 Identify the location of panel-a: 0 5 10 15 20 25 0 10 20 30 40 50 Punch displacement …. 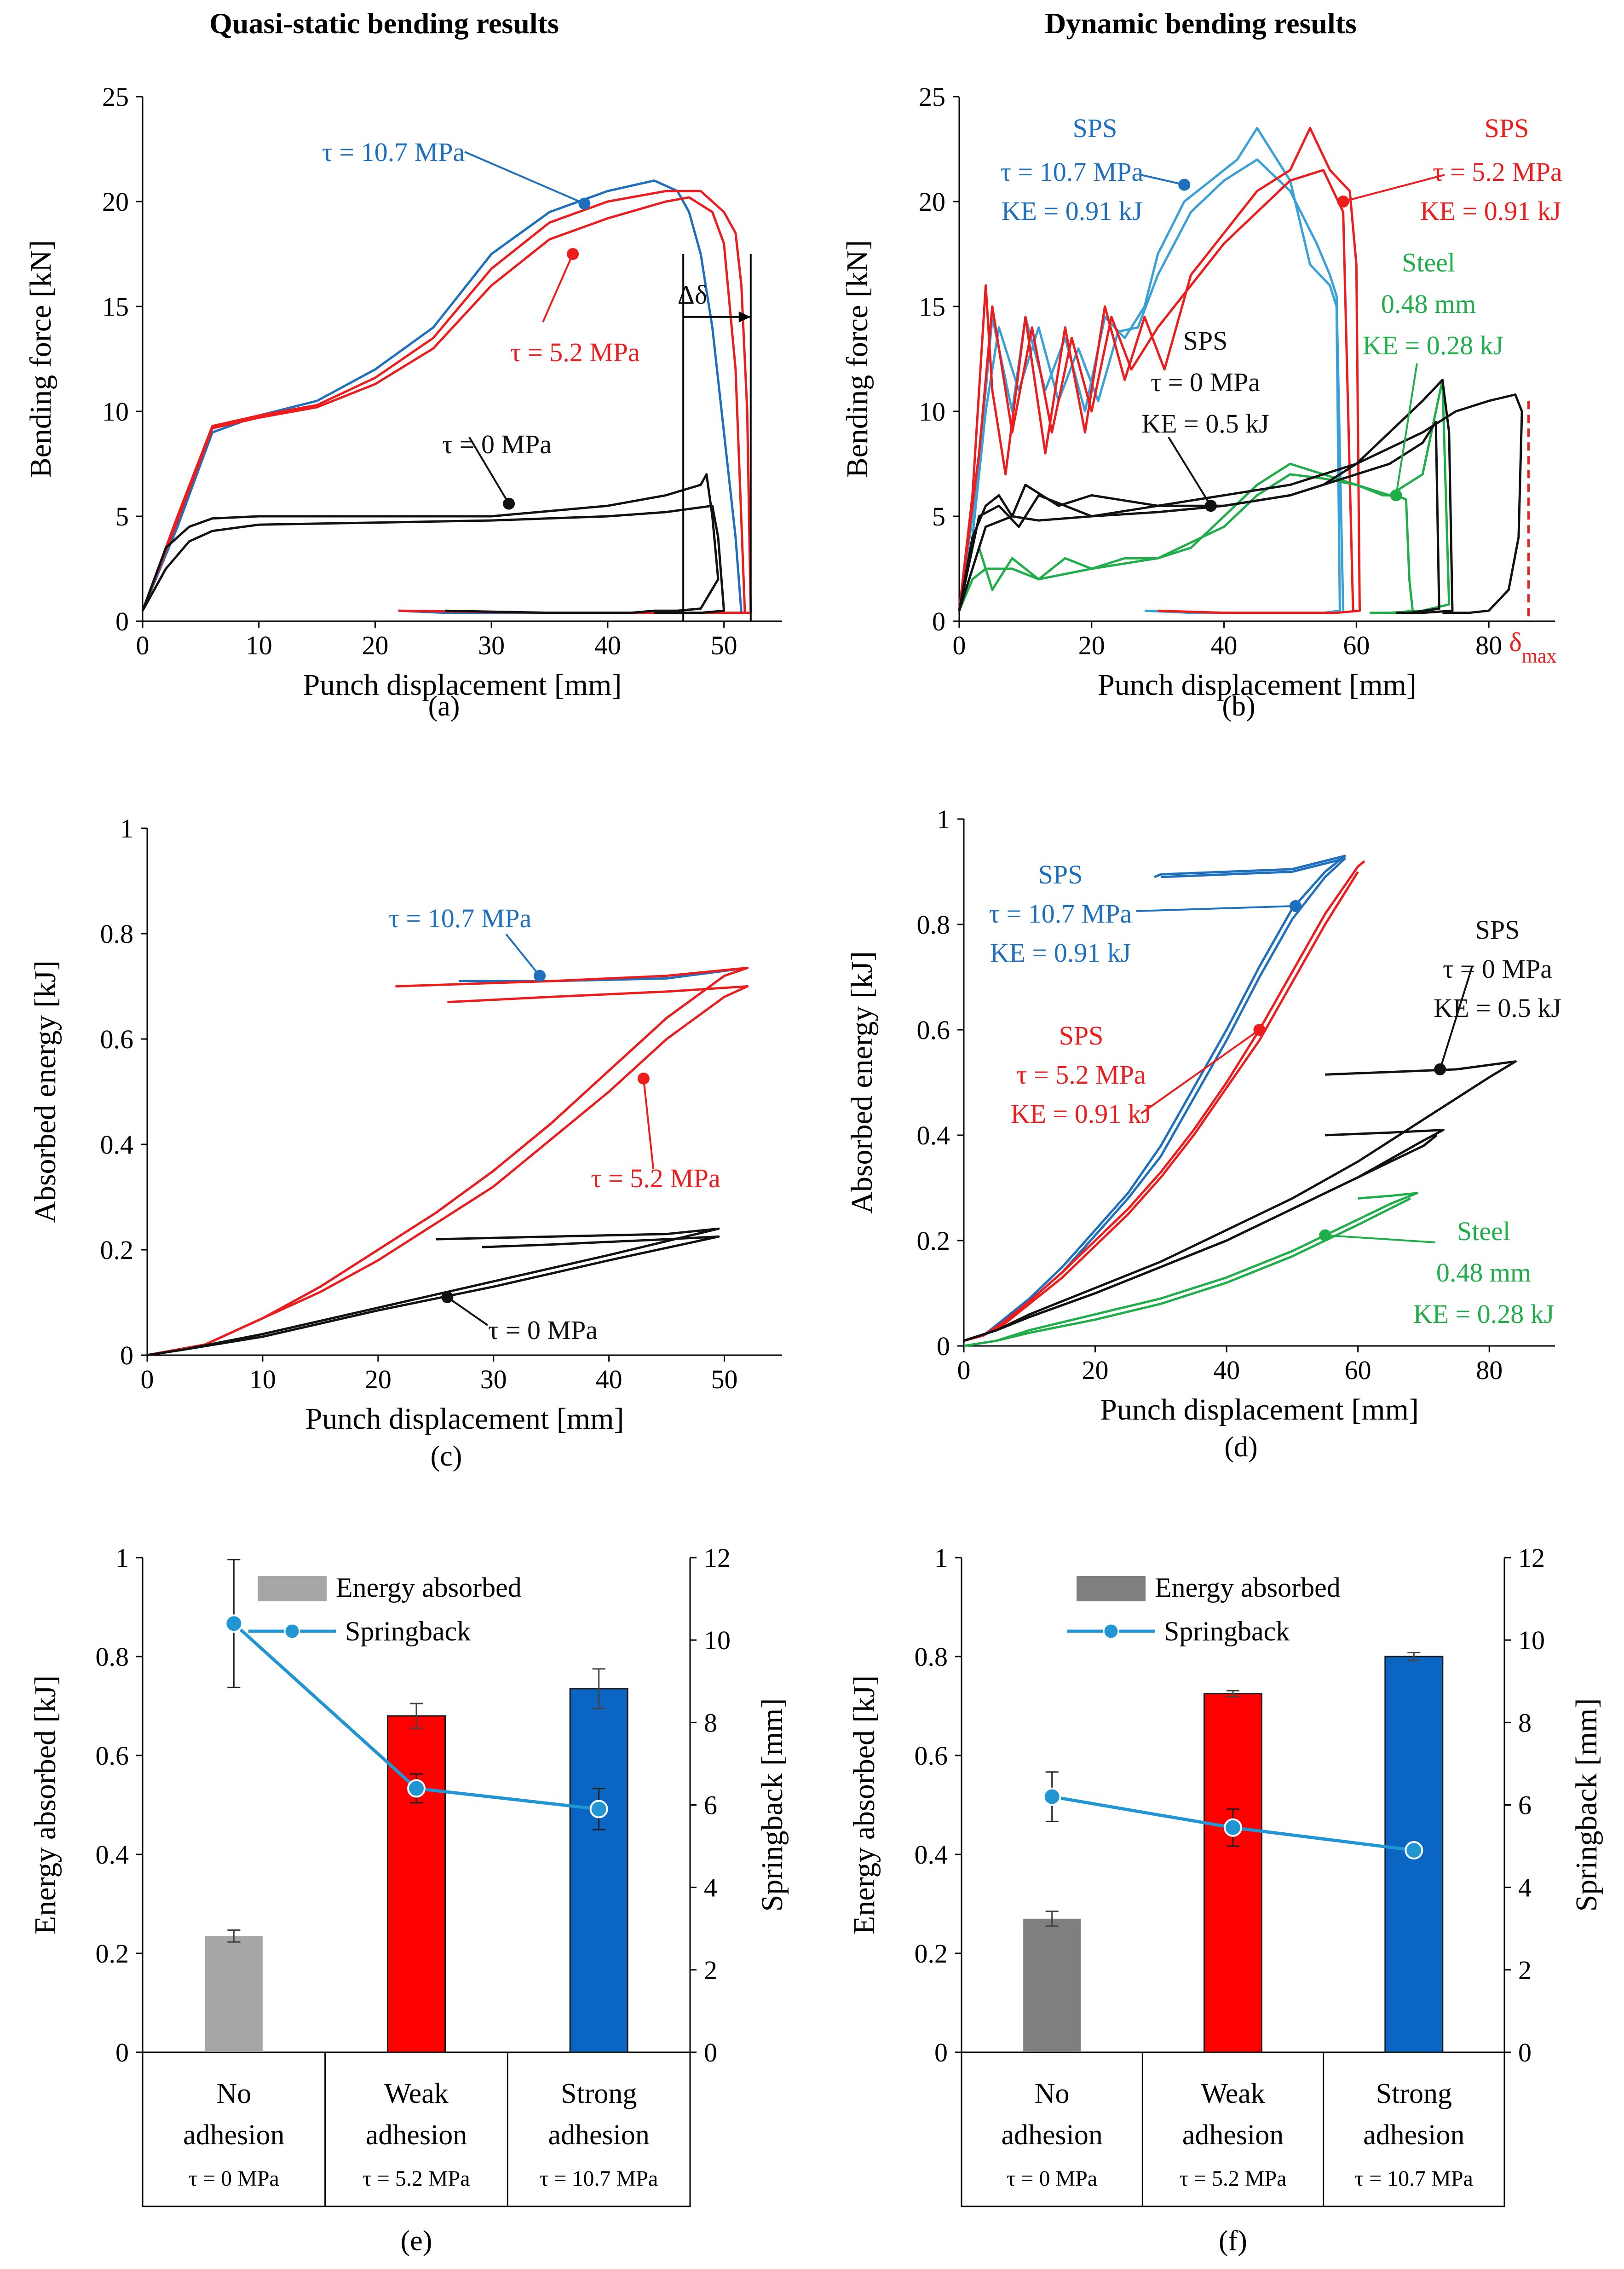
(403, 402).